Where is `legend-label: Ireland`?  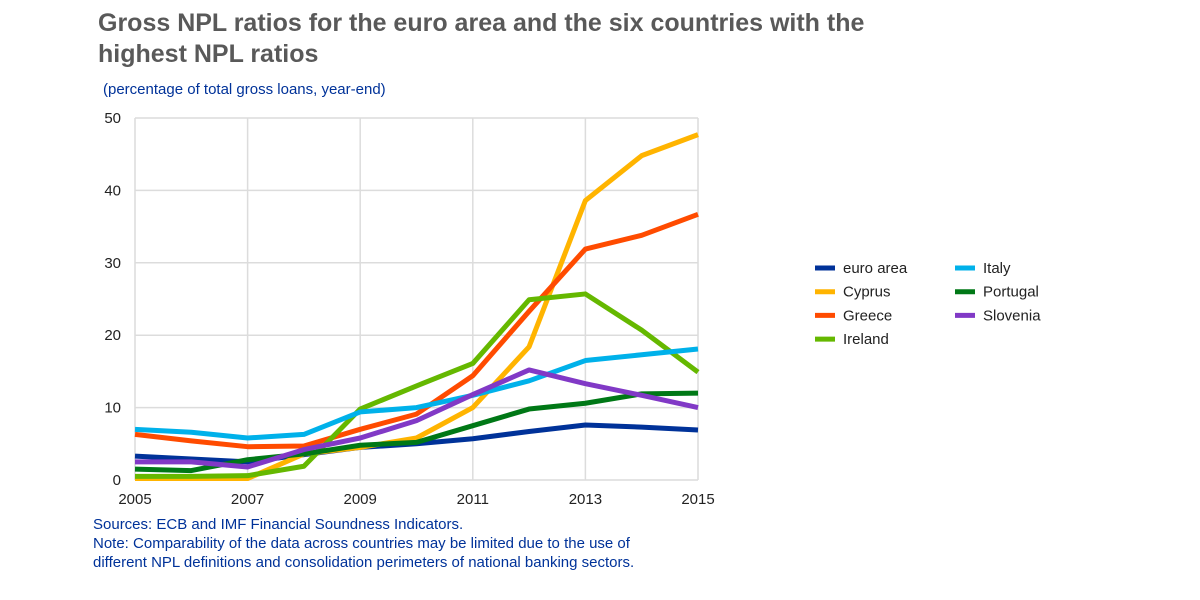 legend-label: Ireland is located at coordinates (866, 339).